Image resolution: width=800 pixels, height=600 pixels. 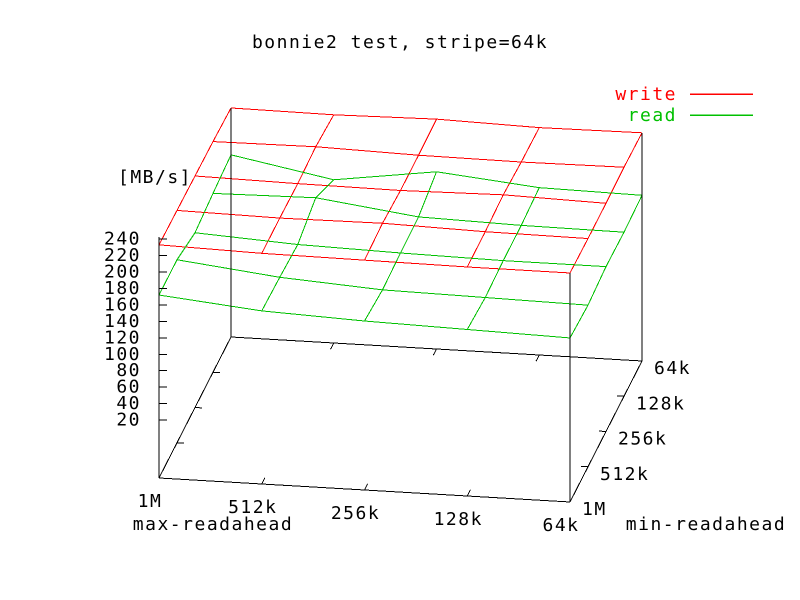 I want to click on z-axis-label: [MB/s], so click(x=155, y=177).